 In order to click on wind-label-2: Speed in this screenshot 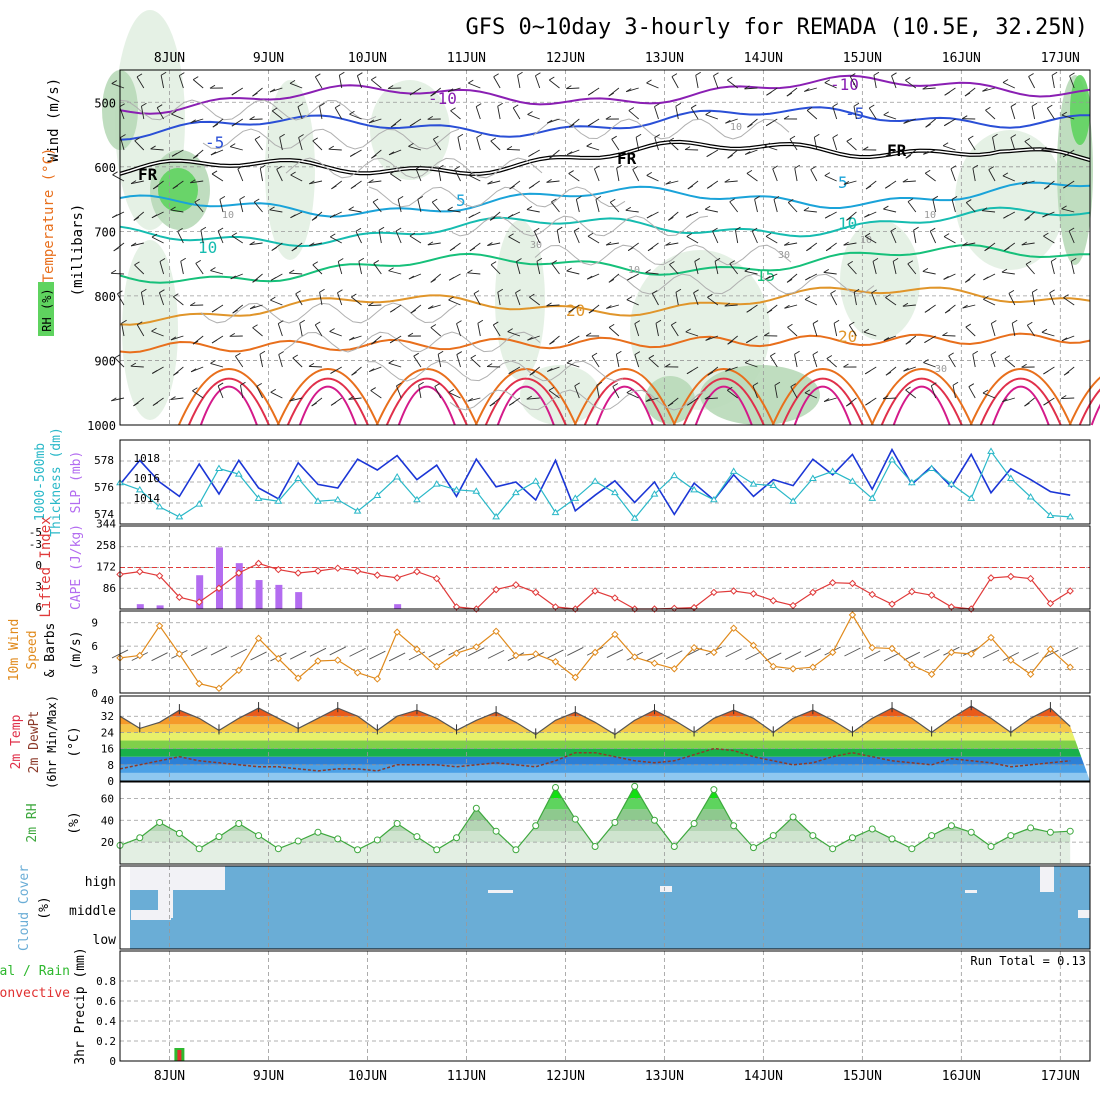, I will do `click(32, 649)`.